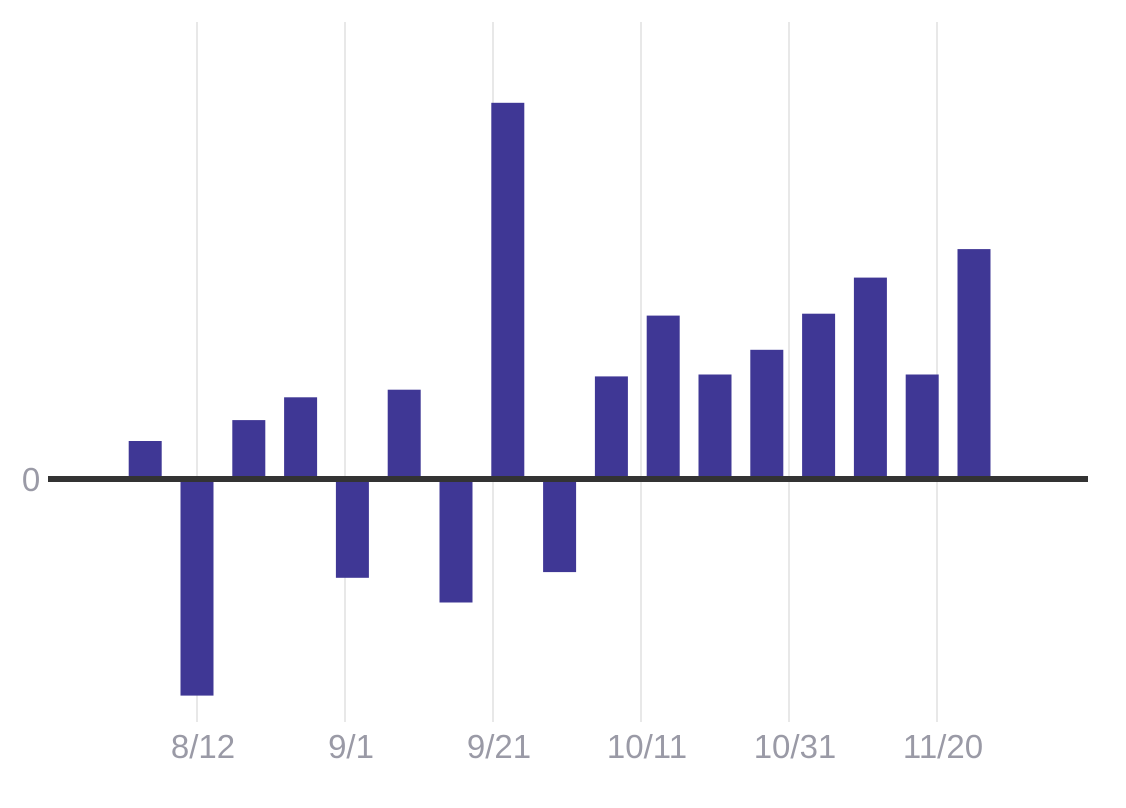 Image resolution: width=1126 pixels, height=808 pixels. Describe the element at coordinates (351, 746) in the screenshot. I see `x-tick-label: 9/1` at that location.